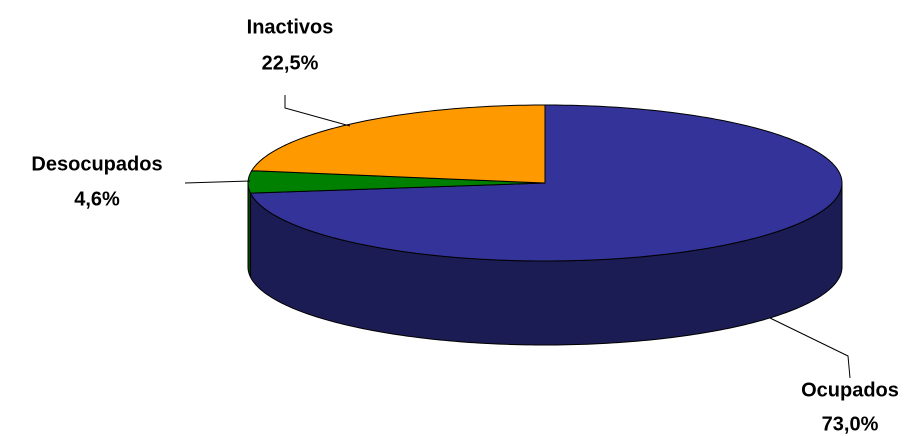  What do you see at coordinates (290, 63) in the screenshot?
I see `slice-value-label: 22,5%` at bounding box center [290, 63].